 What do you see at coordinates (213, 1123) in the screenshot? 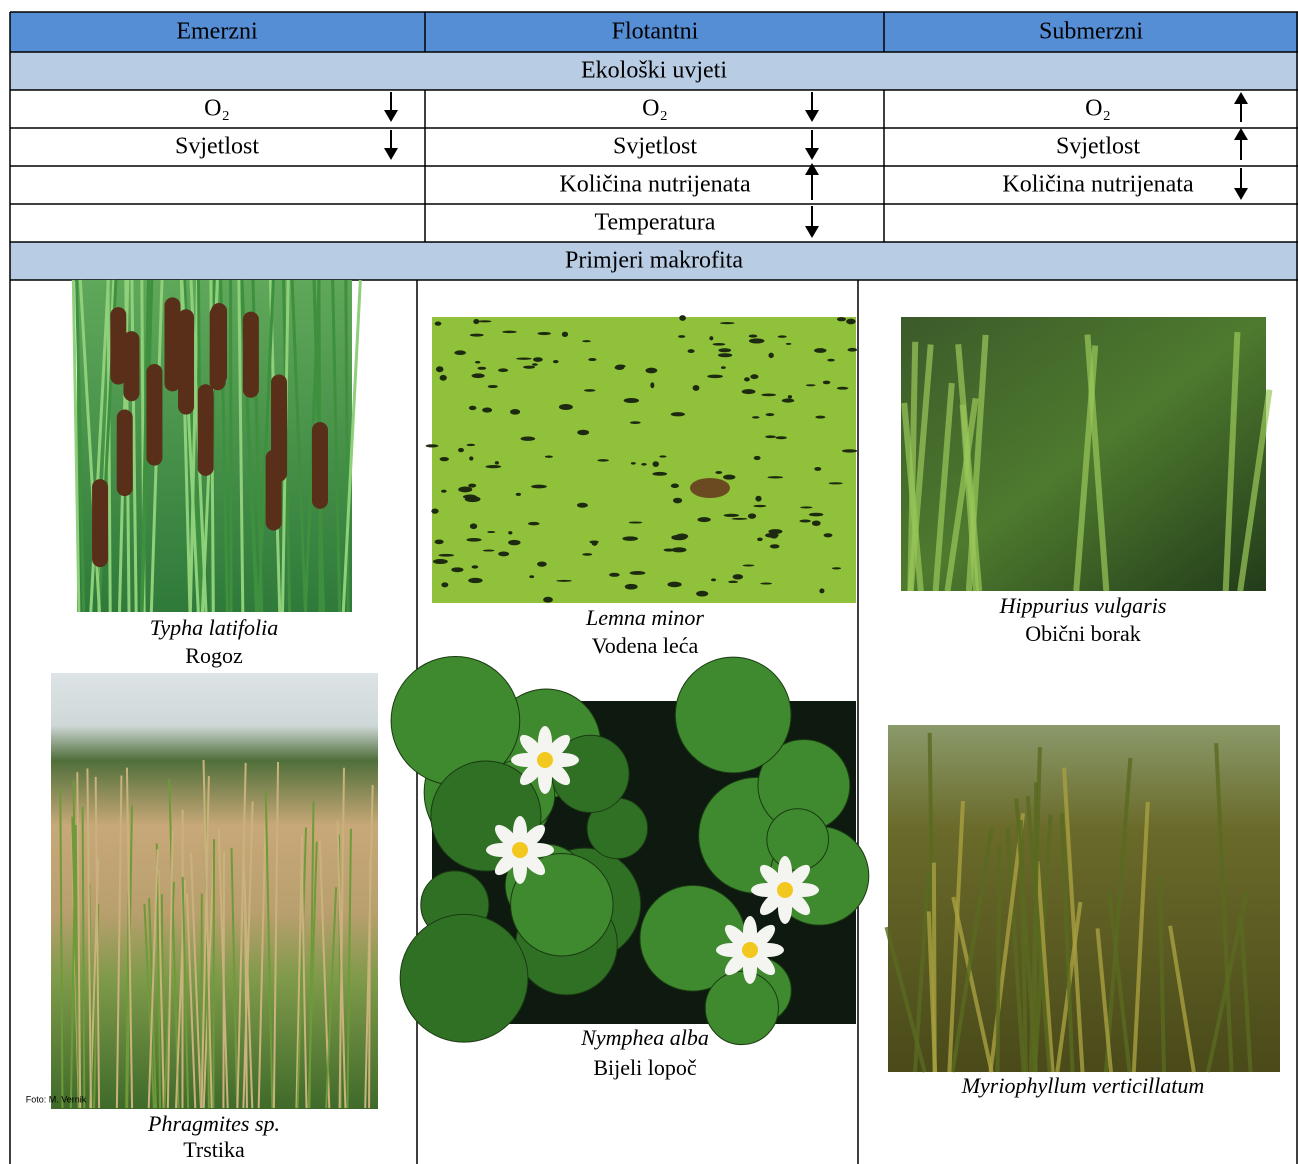
I see `latin-name: Phragmites sp.` at bounding box center [213, 1123].